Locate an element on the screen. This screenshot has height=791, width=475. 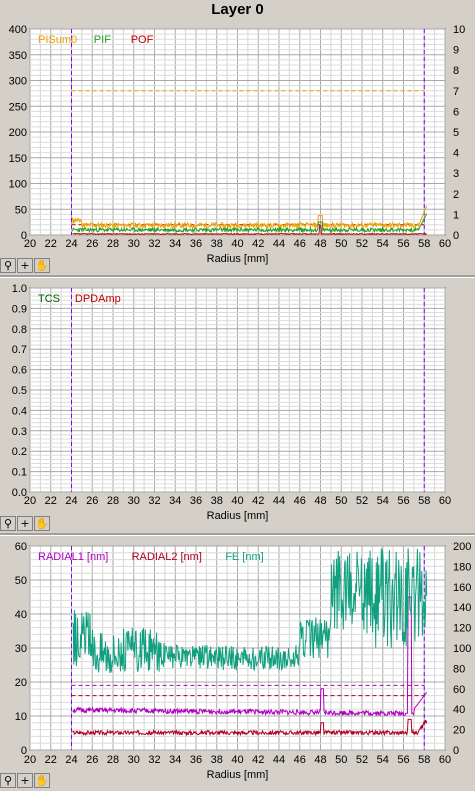
series-line-radial2 is located at coordinates (250, 727).